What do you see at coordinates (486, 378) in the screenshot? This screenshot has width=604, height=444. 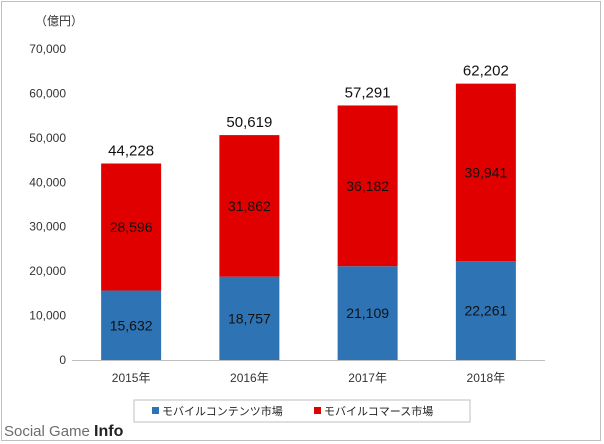 I see `x-category-label: 2018年` at bounding box center [486, 378].